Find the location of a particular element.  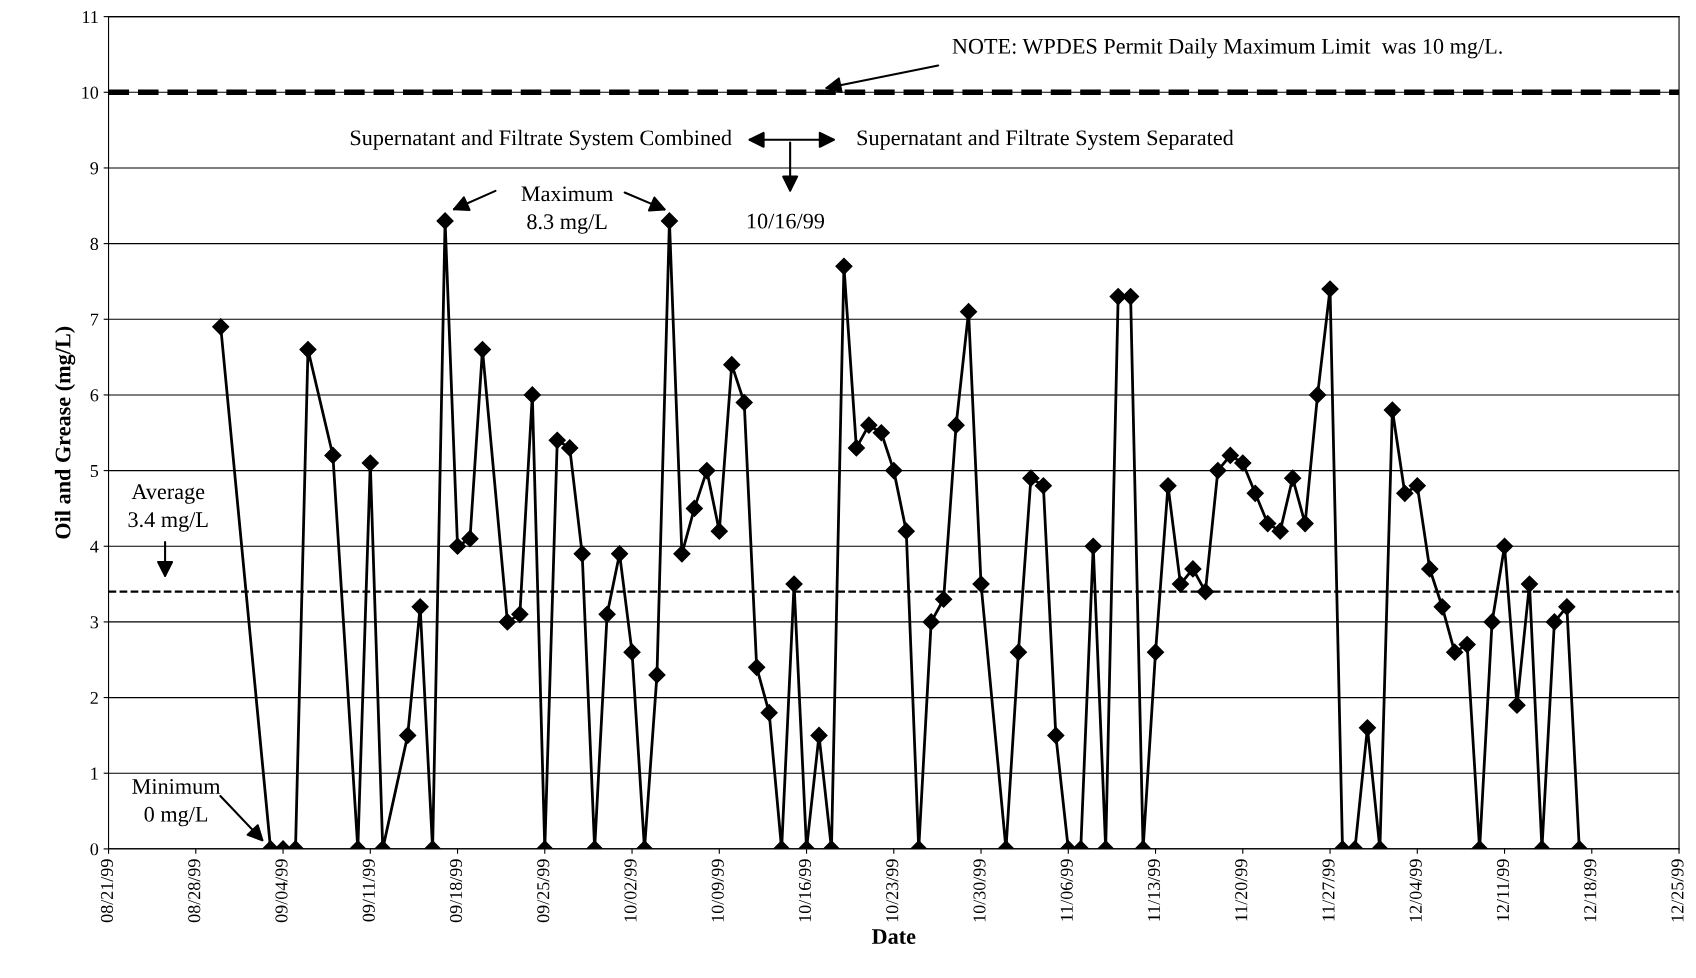

x-tick-label: 10/16/99 is located at coordinates (805, 890).